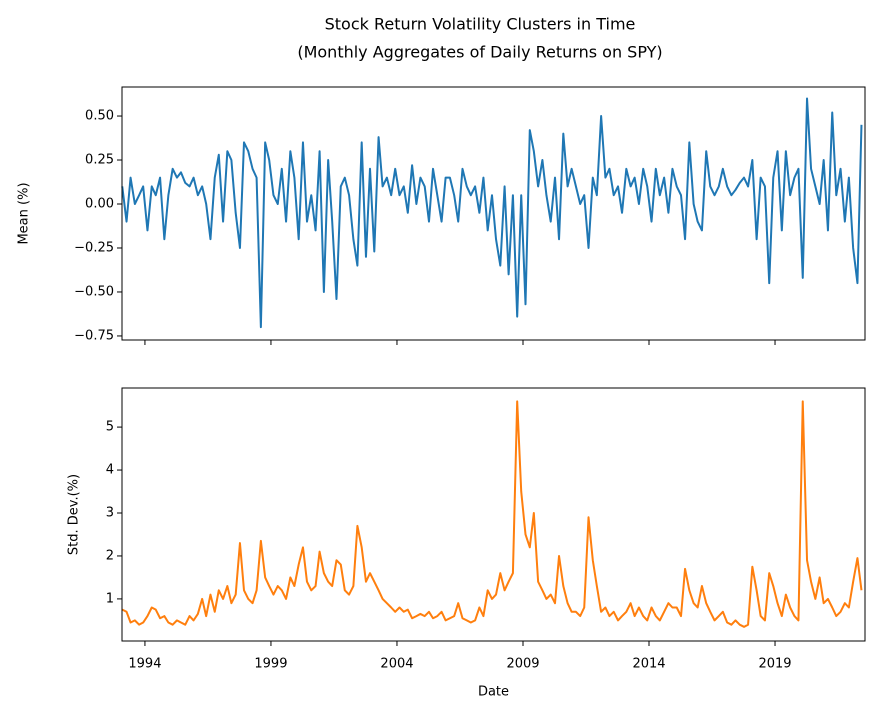 This screenshot has height=719, width=880. Describe the element at coordinates (480, 24) in the screenshot. I see `chart-title: Stock Return Volatility Clusters in Time` at that location.